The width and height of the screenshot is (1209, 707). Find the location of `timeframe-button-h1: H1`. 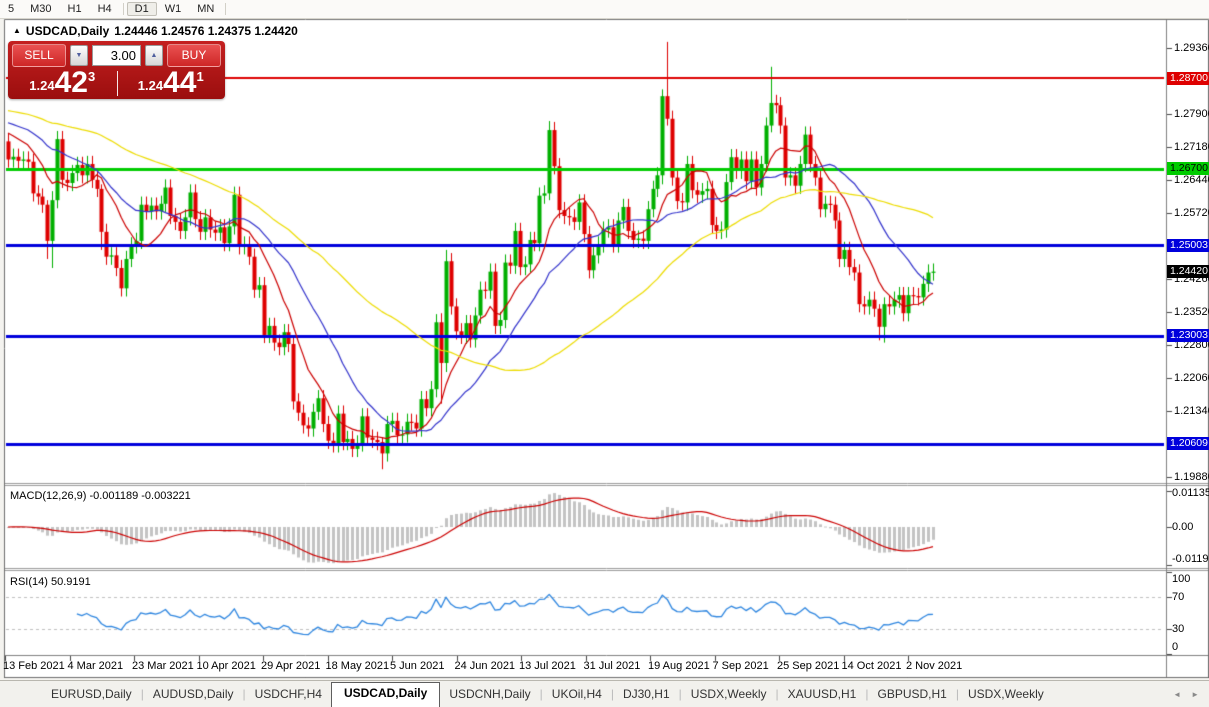

timeframe-button-h1: H1 is located at coordinates (74, 9).